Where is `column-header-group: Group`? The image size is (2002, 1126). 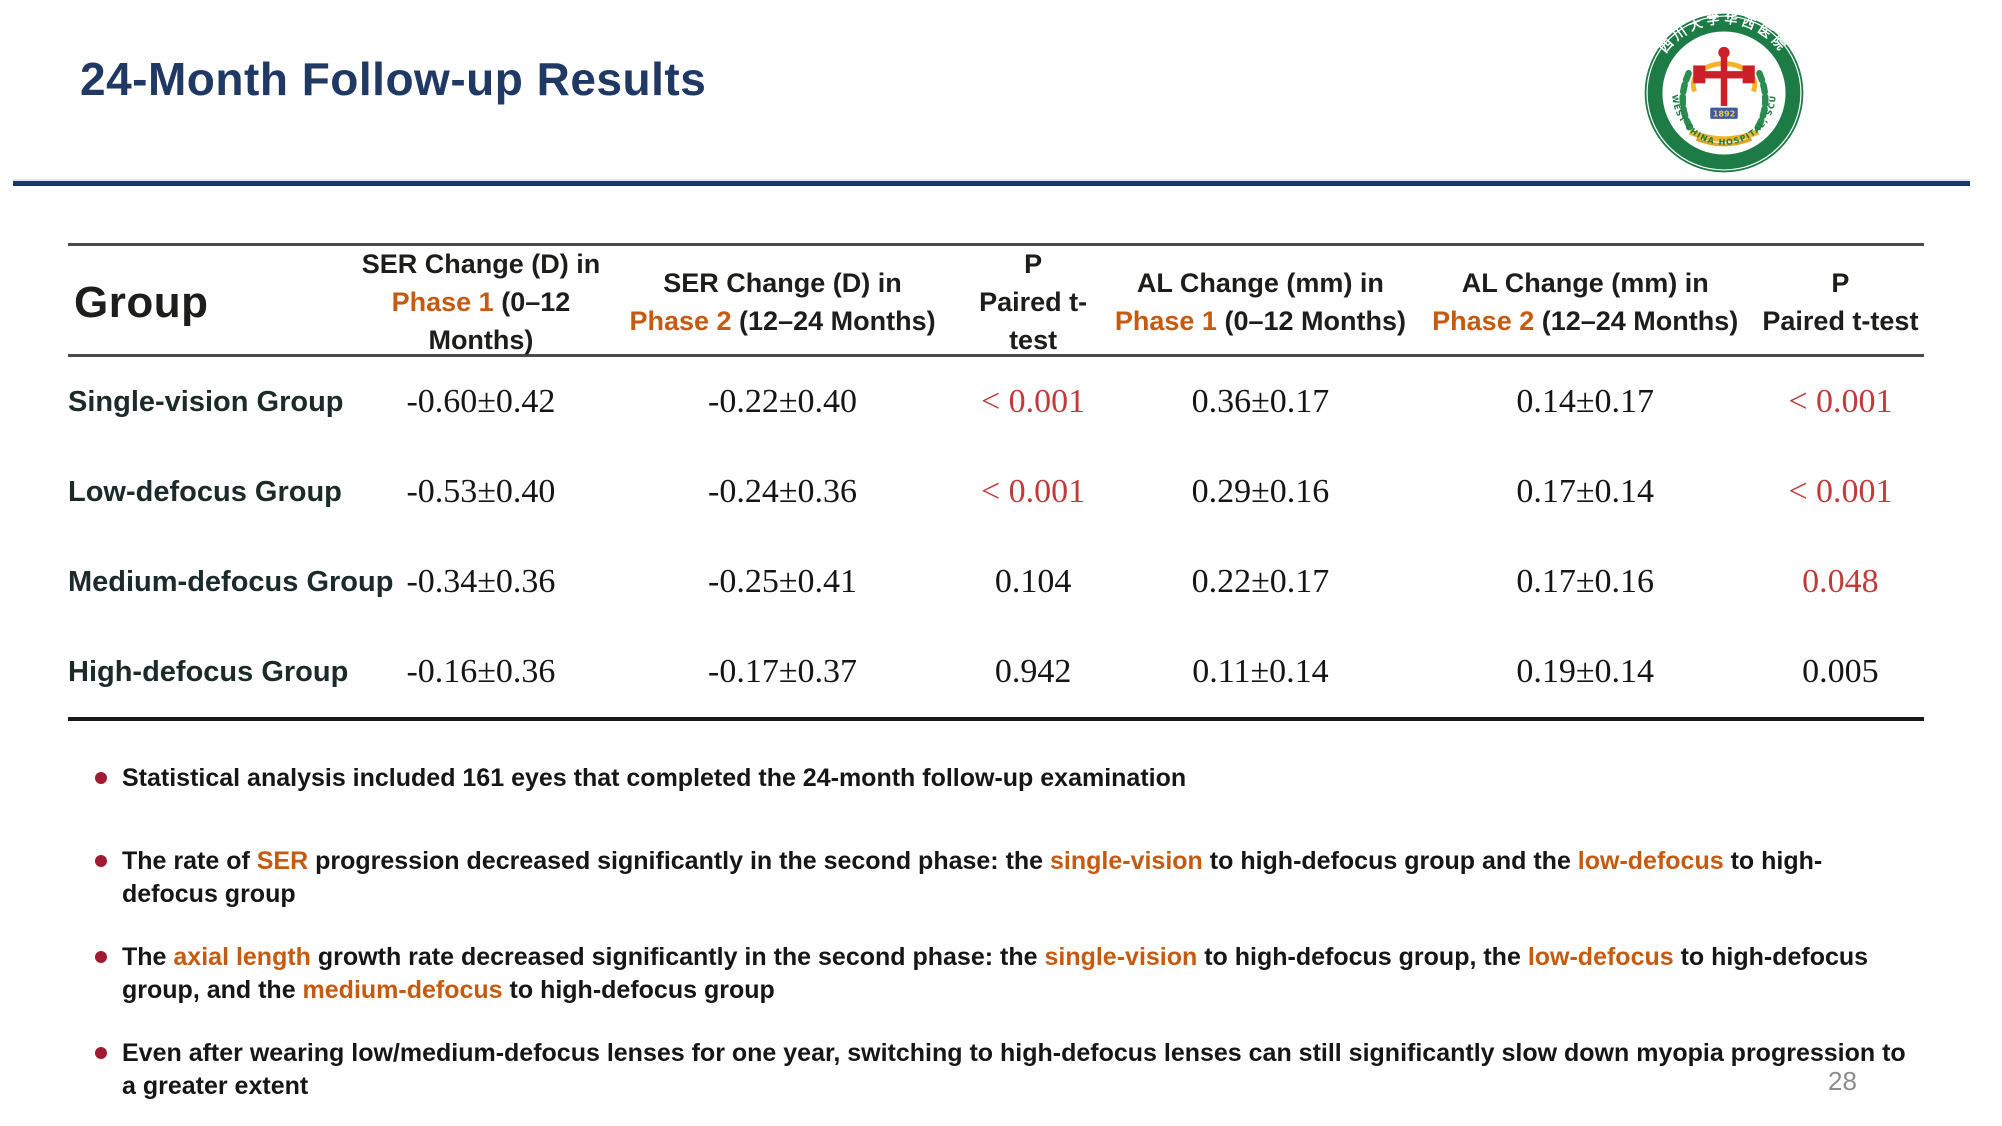 column-header-group: Group is located at coordinates (141, 302).